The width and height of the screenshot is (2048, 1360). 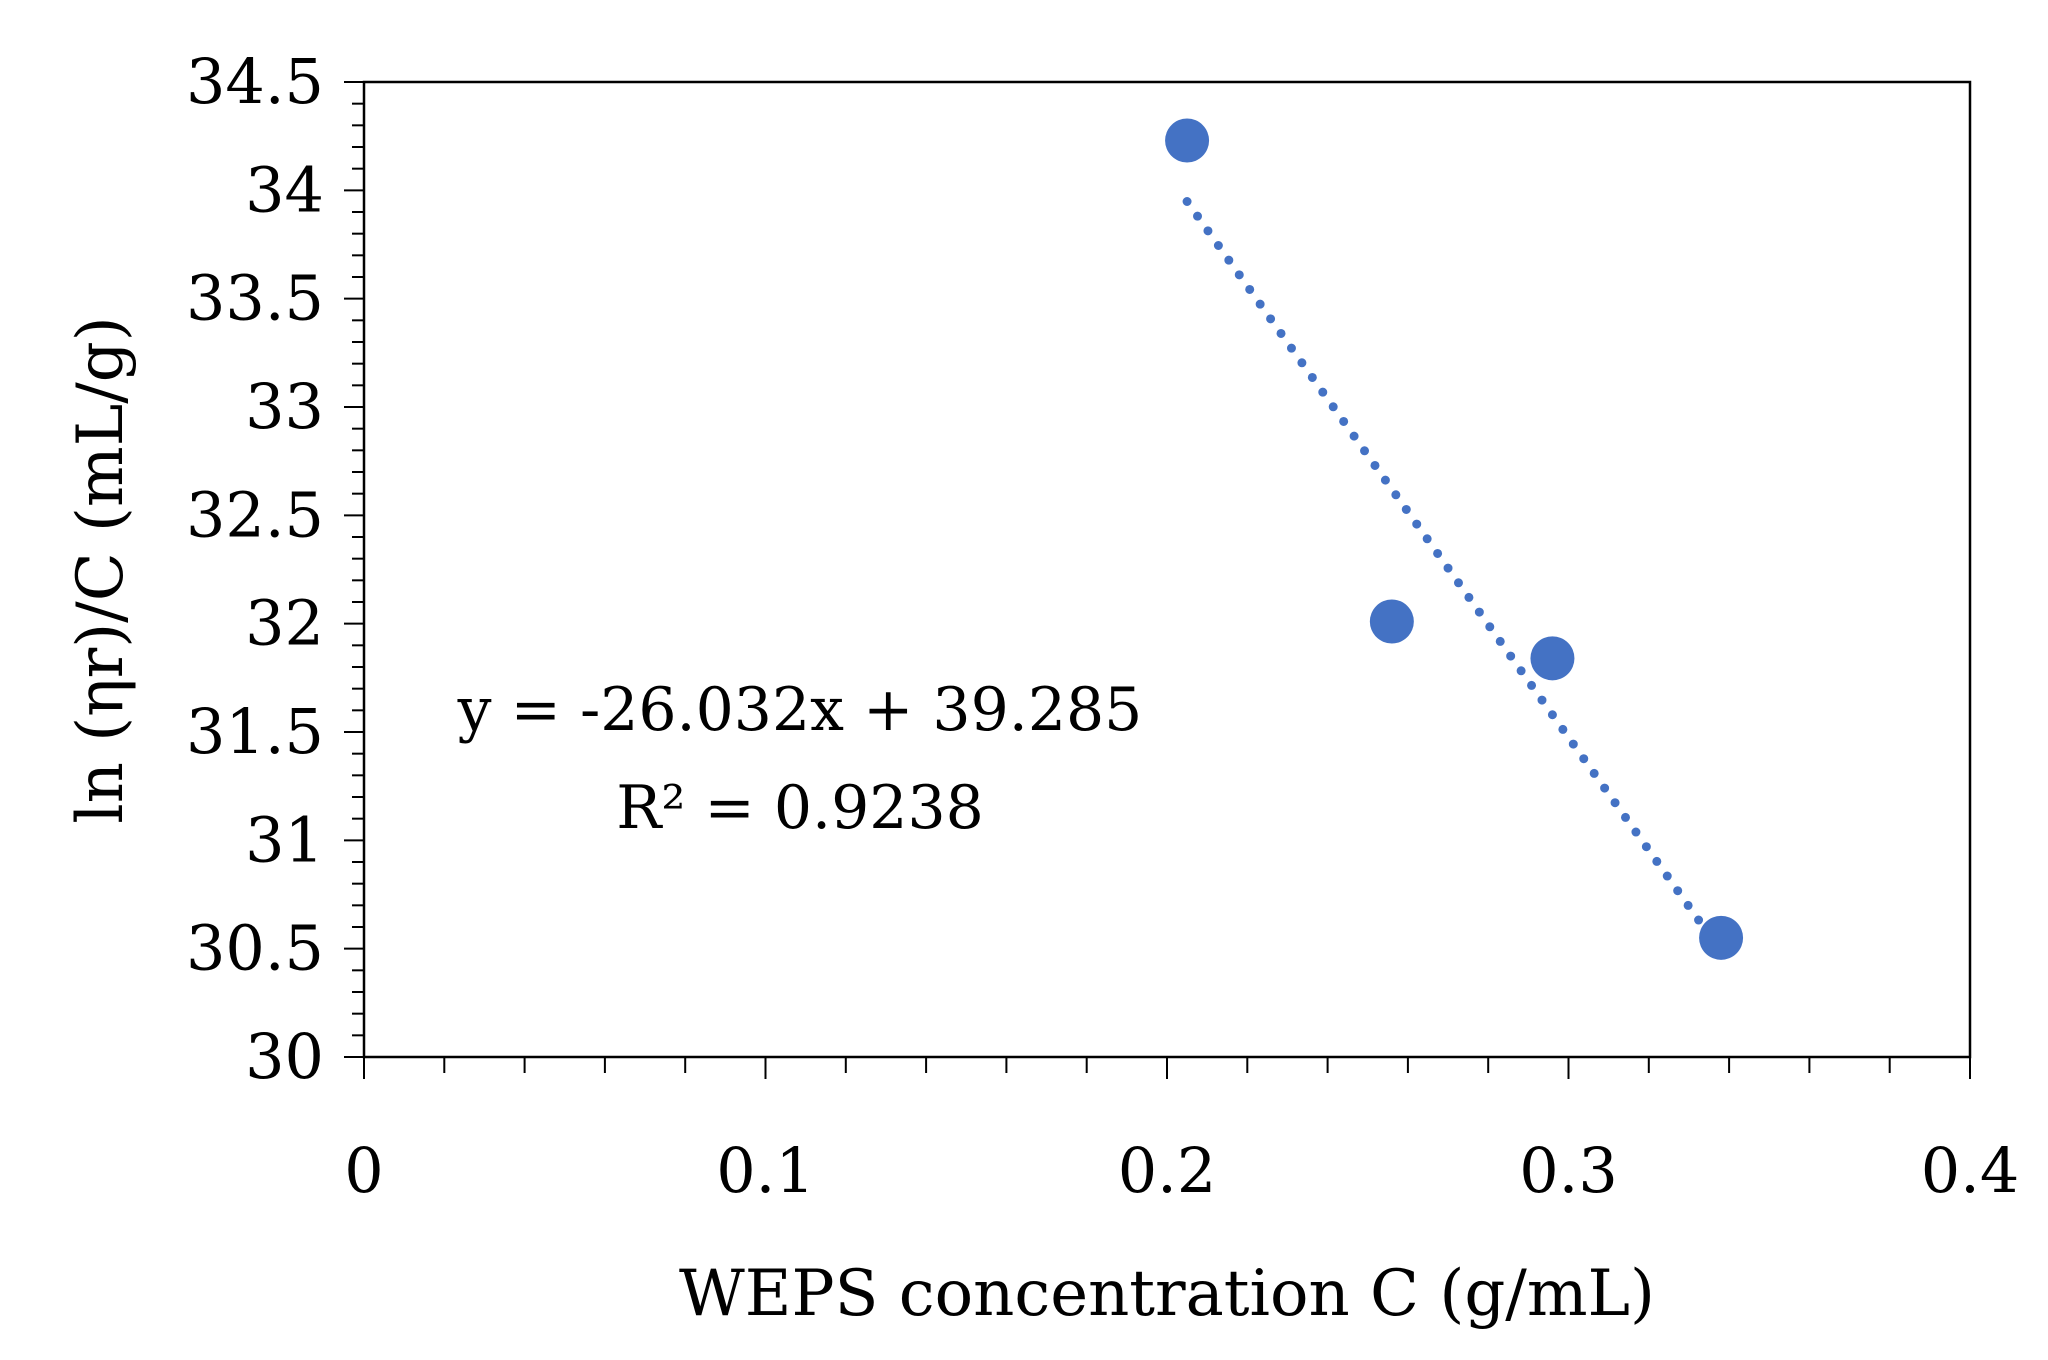 I want to click on x-axis-title: WEPS concentration C (g/mL), so click(x=1167, y=1294).